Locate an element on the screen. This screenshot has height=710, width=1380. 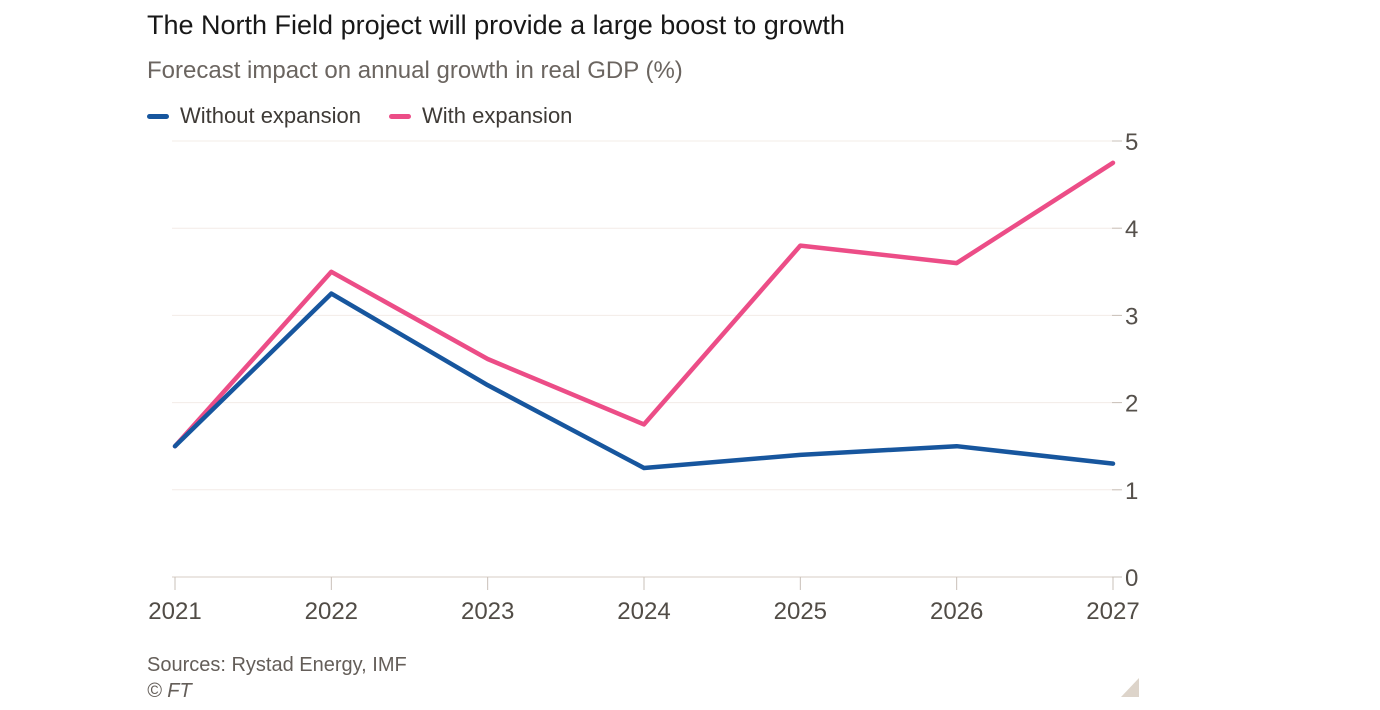
legend-label-without-expansion: Without expansion is located at coordinates (270, 115).